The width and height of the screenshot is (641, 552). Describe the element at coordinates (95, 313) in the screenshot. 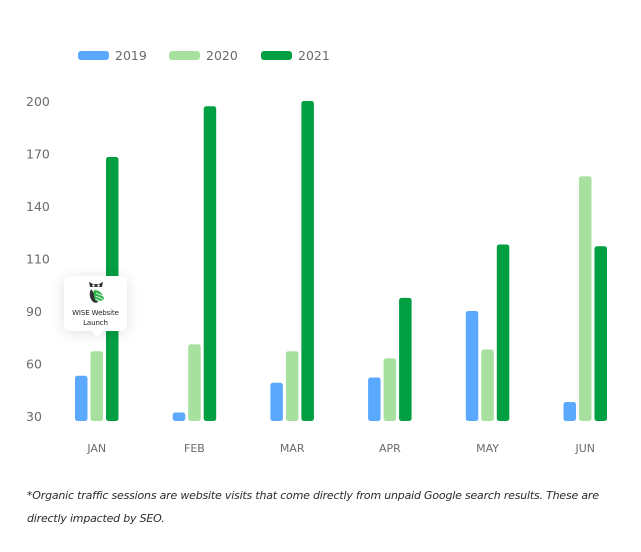

I see `annotation-line1: WISE Website` at that location.